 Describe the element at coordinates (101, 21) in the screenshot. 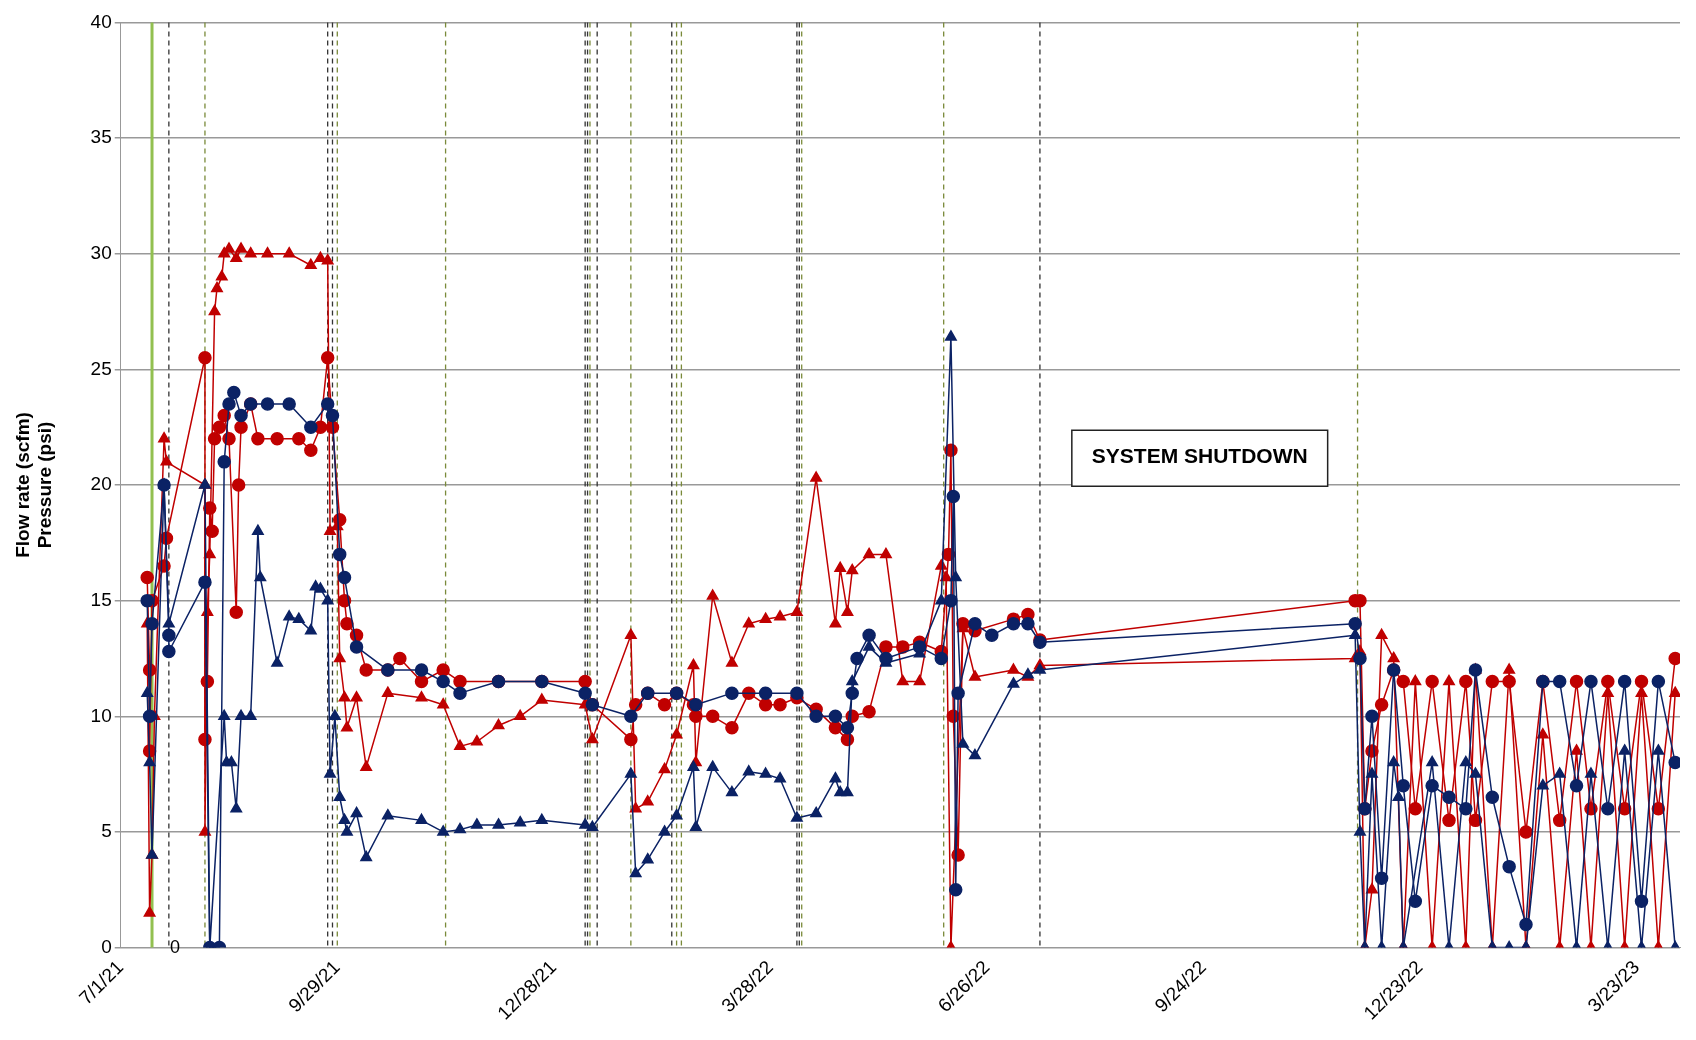

I see `y-tick-label: 40` at that location.